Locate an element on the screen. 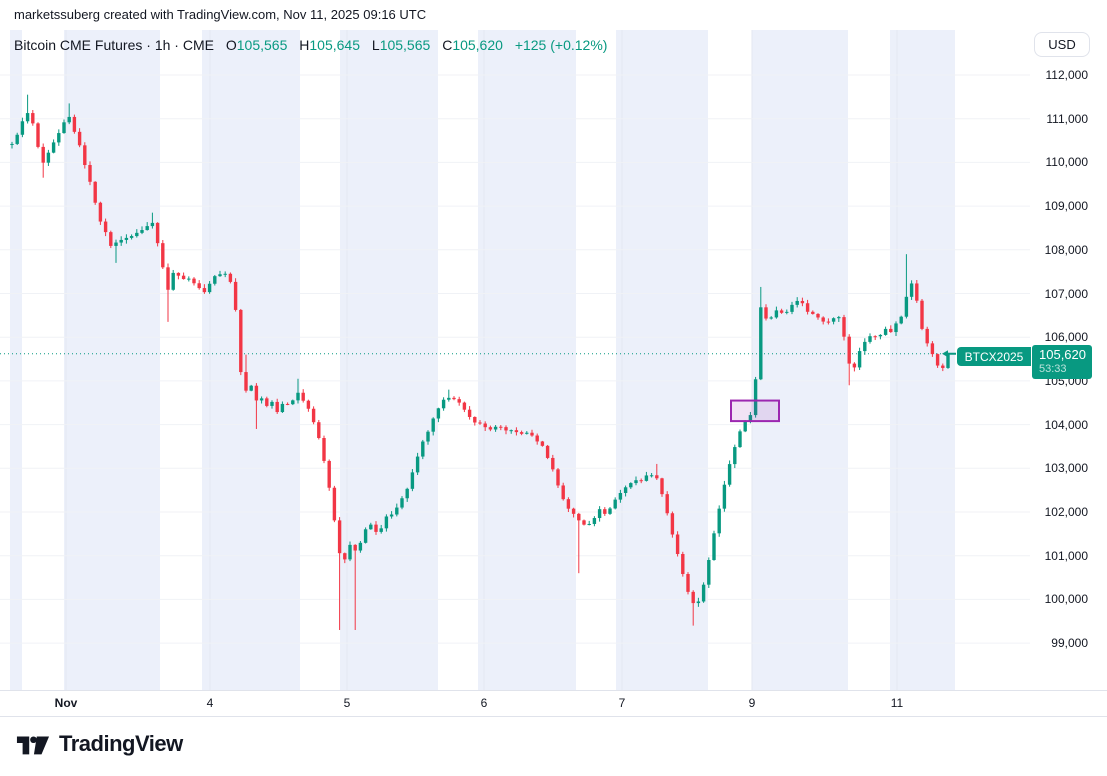 This screenshot has height=776, width=1107. open-label: O is located at coordinates (231, 45).